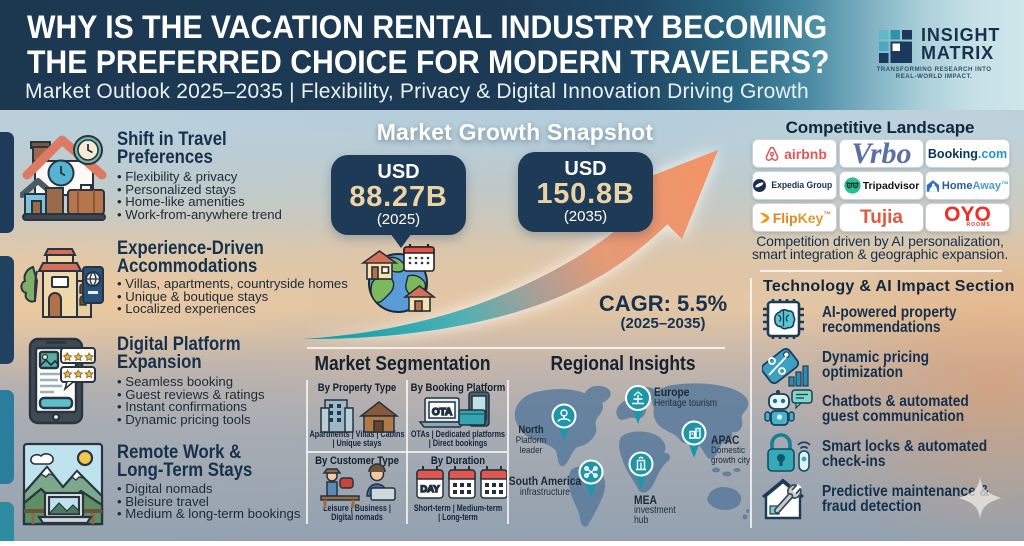 The width and height of the screenshot is (1024, 546). Describe the element at coordinates (430, 489) in the screenshot. I see `svg-text: DAY` at that location.